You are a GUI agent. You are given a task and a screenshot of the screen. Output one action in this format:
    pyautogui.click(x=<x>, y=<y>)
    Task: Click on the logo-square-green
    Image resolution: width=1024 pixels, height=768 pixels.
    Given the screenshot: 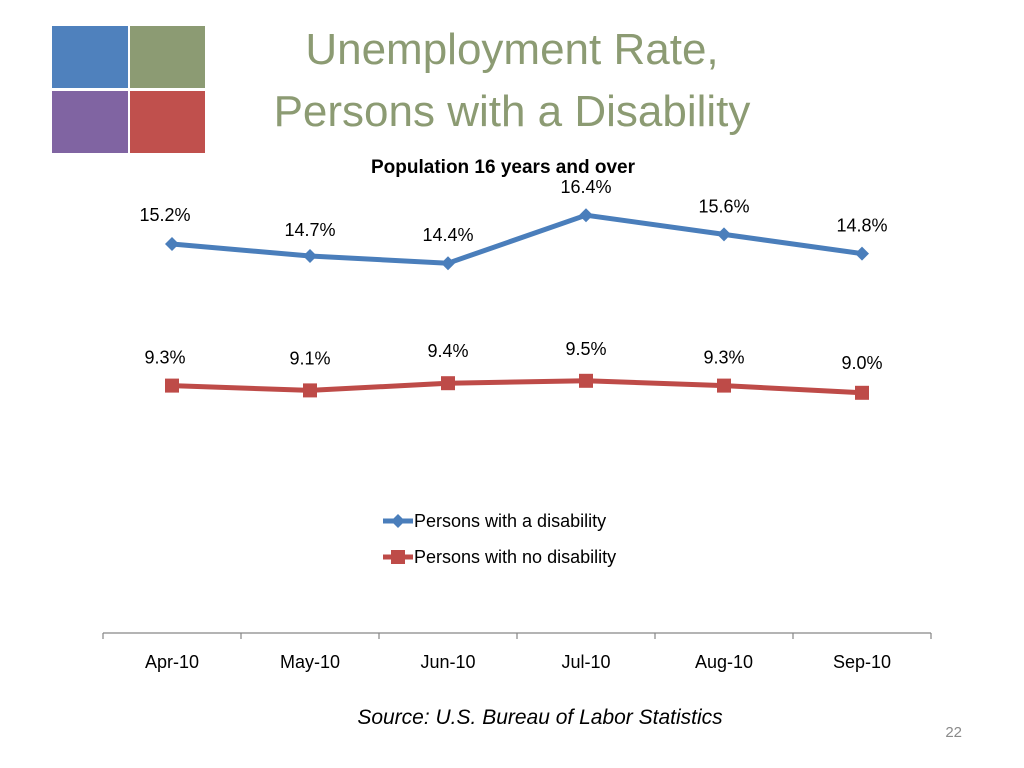 What is the action you would take?
    pyautogui.click(x=167, y=57)
    